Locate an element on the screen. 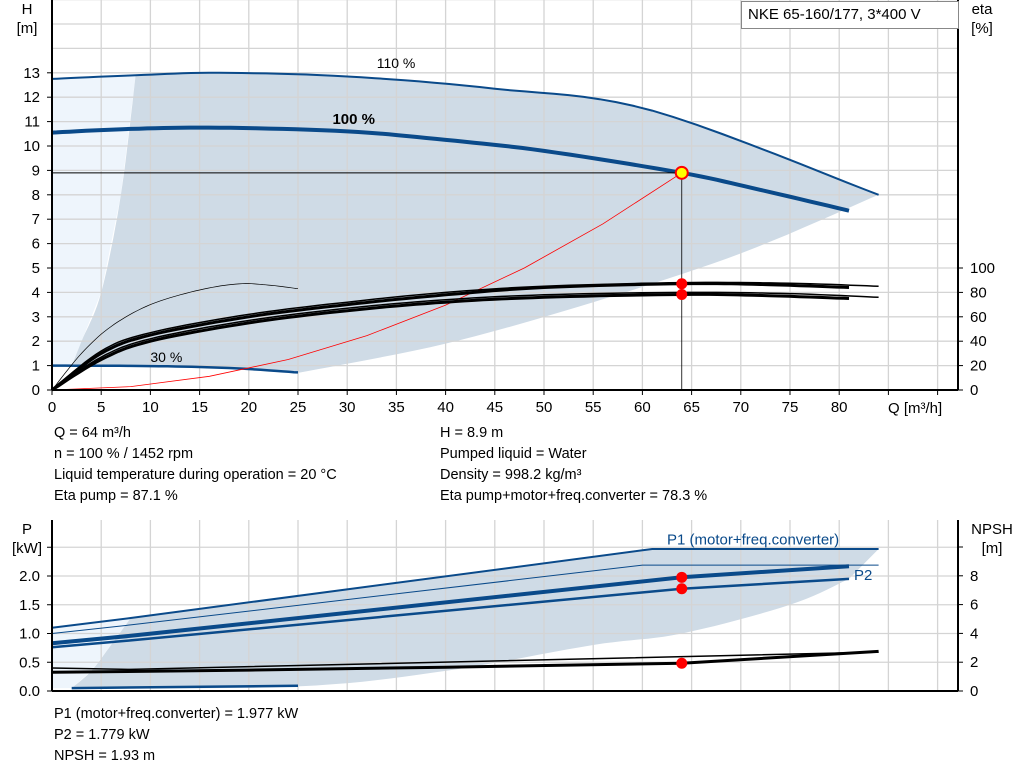  info-npsh: NPSH = 1.93 m is located at coordinates (105, 756).